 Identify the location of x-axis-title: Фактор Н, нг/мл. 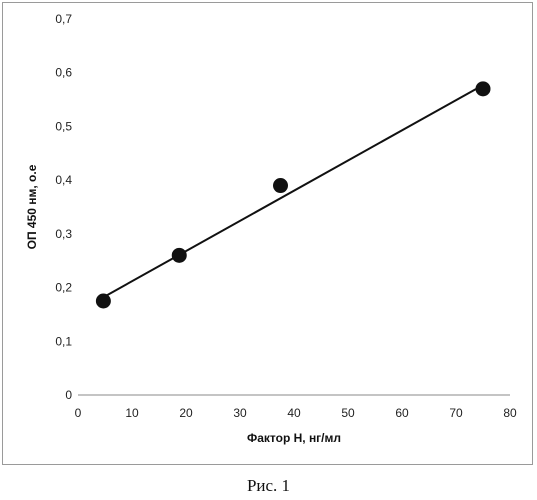
(294, 438).